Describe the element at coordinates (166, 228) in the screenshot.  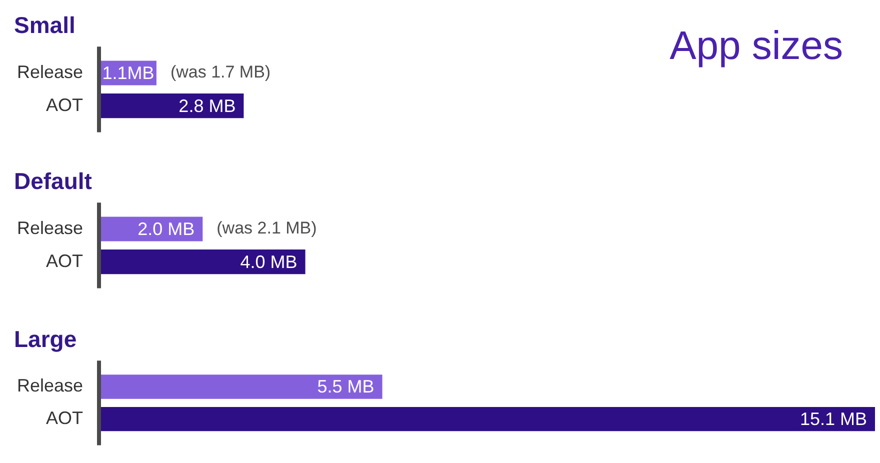
I see `data-label: 2.0 MB` at that location.